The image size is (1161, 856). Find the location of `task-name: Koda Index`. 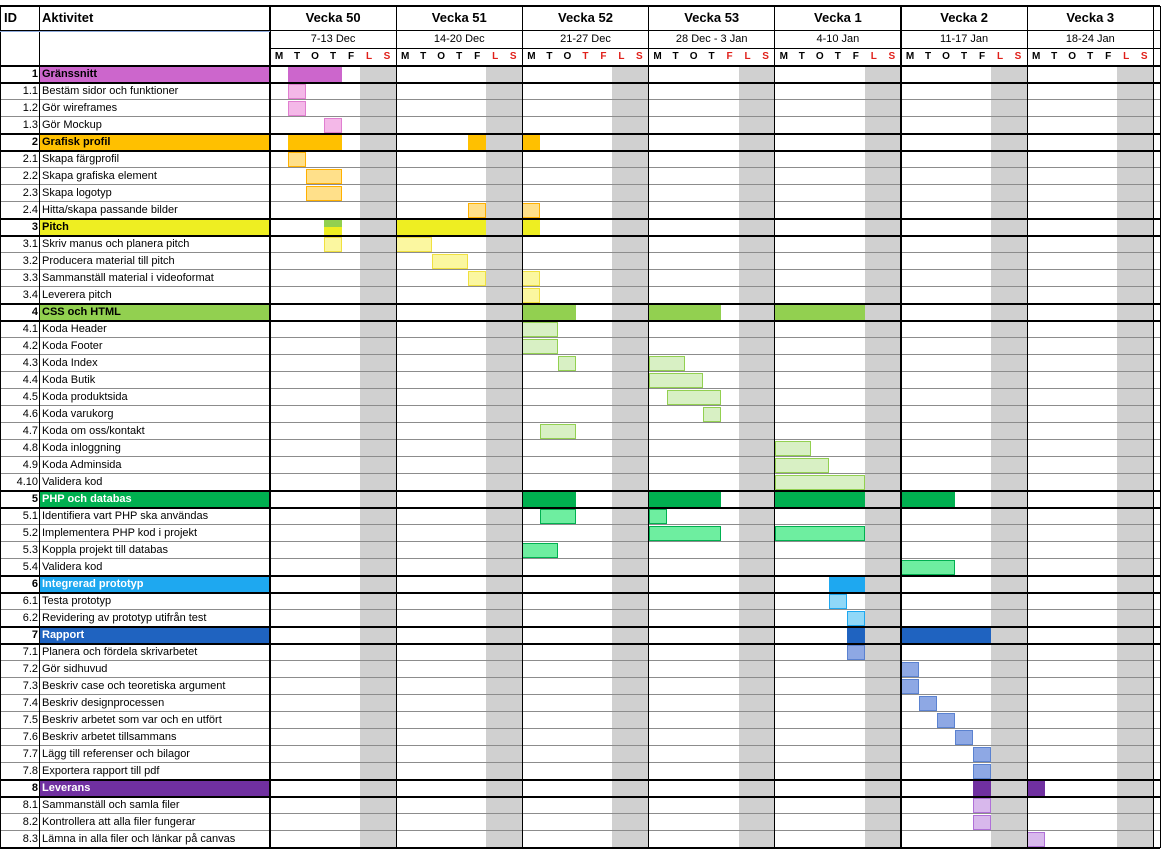

task-name: Koda Index is located at coordinates (70, 362).